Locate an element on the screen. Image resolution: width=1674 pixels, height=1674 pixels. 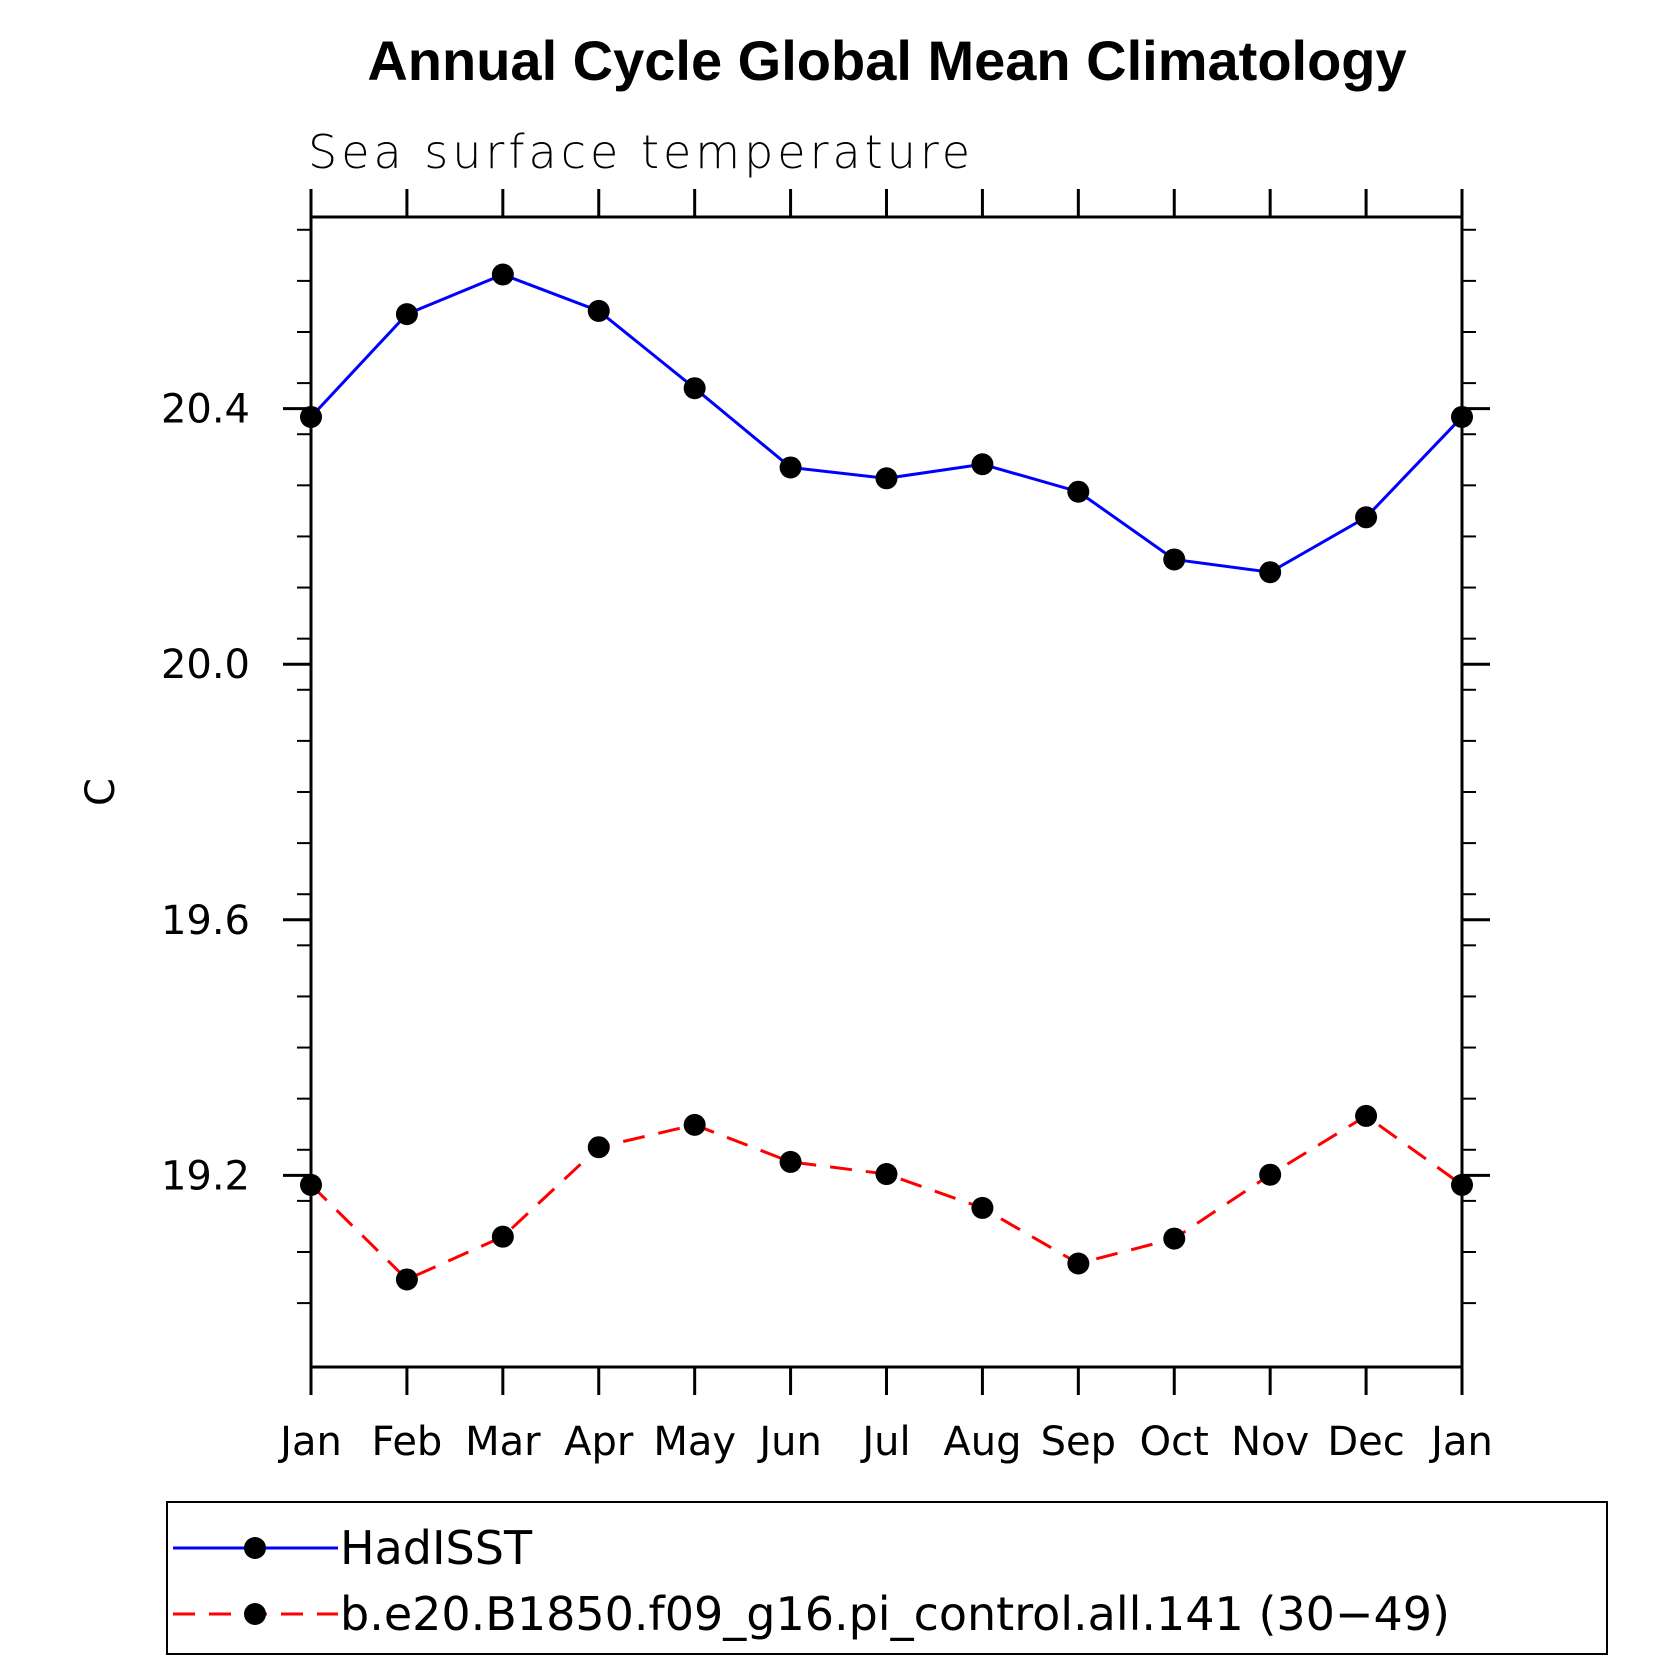
x-tick-labels: Jan Feb Mar Apr May Jun Jul Aug Sep Oct Nov Dec Jan is located at coordinates (885, 1442).